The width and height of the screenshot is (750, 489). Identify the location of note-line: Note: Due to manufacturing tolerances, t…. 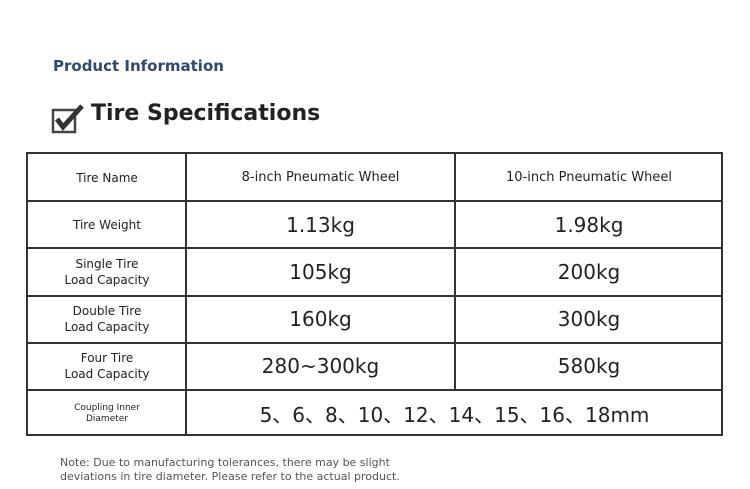
(225, 462).